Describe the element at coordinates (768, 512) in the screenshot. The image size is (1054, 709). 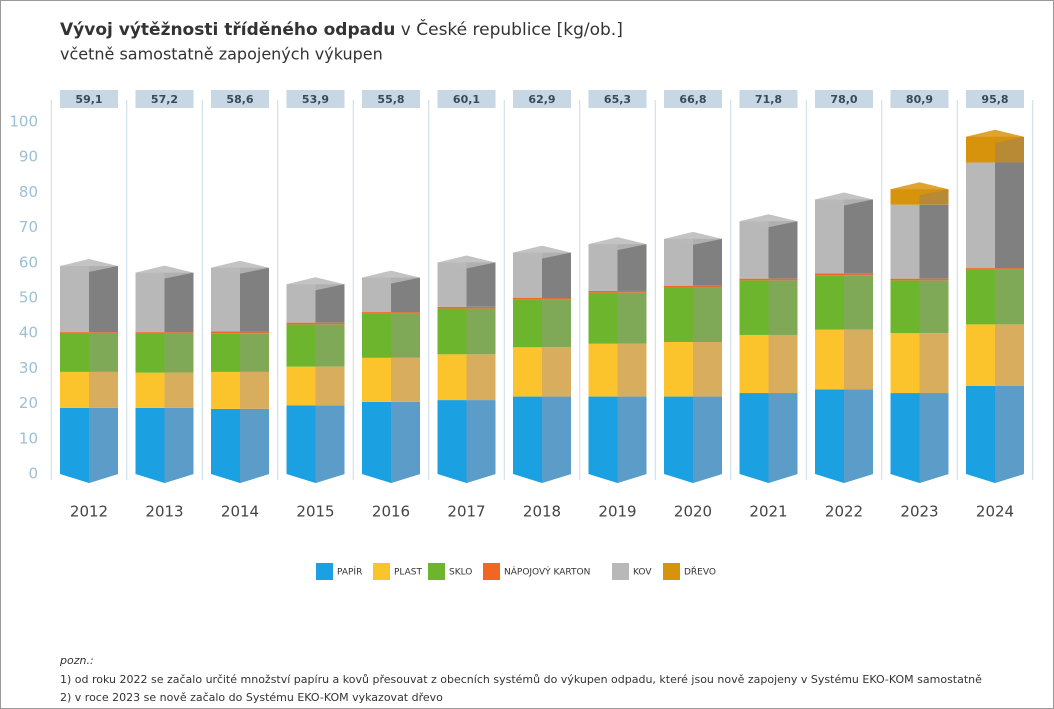
I see `x-tick-label: 2021` at that location.